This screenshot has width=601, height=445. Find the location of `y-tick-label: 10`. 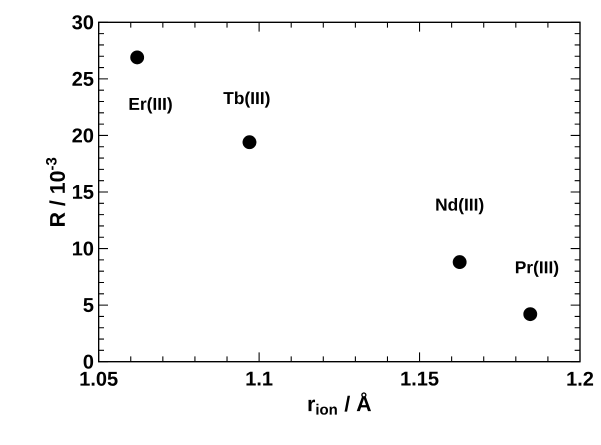

y-tick-label: 10 is located at coordinates (83, 248).